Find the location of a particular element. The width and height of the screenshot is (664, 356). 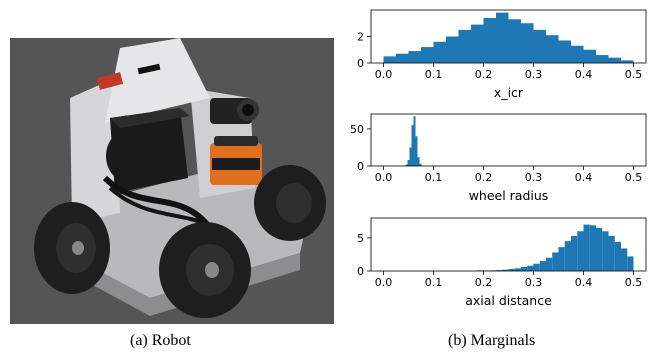

top-plate is located at coordinates (157, 80).